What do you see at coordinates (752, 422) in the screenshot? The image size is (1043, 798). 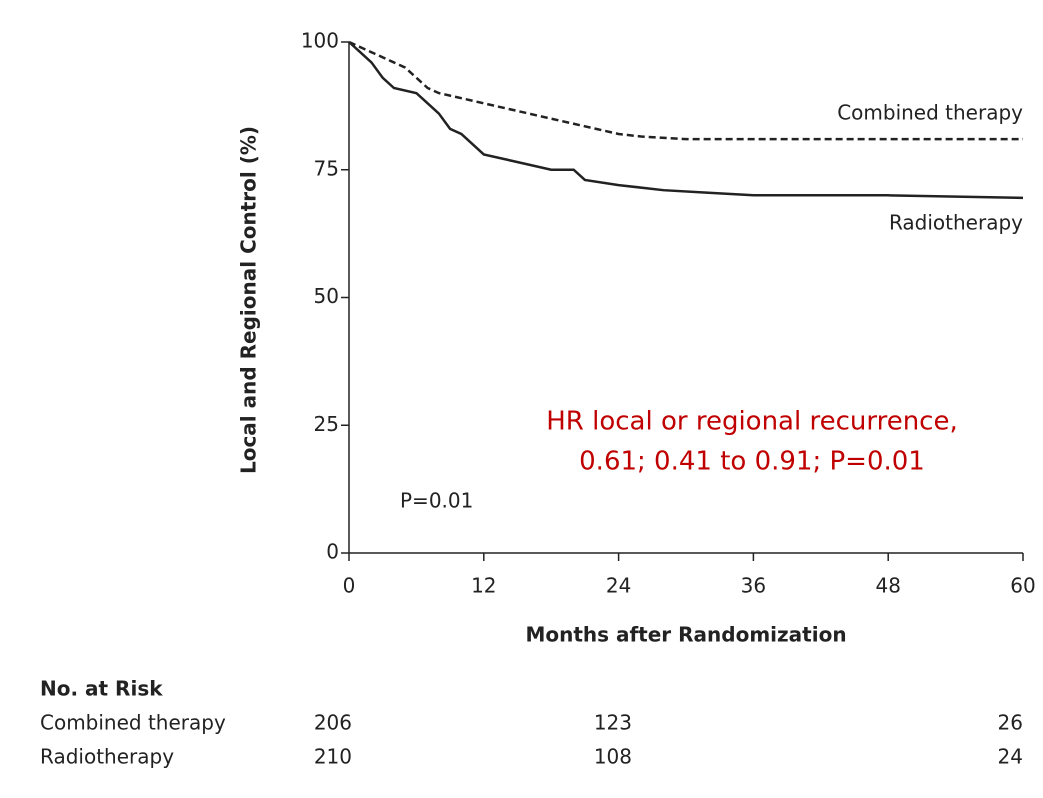 I see `hr-annotation: HR local or regional recurrence,` at bounding box center [752, 422].